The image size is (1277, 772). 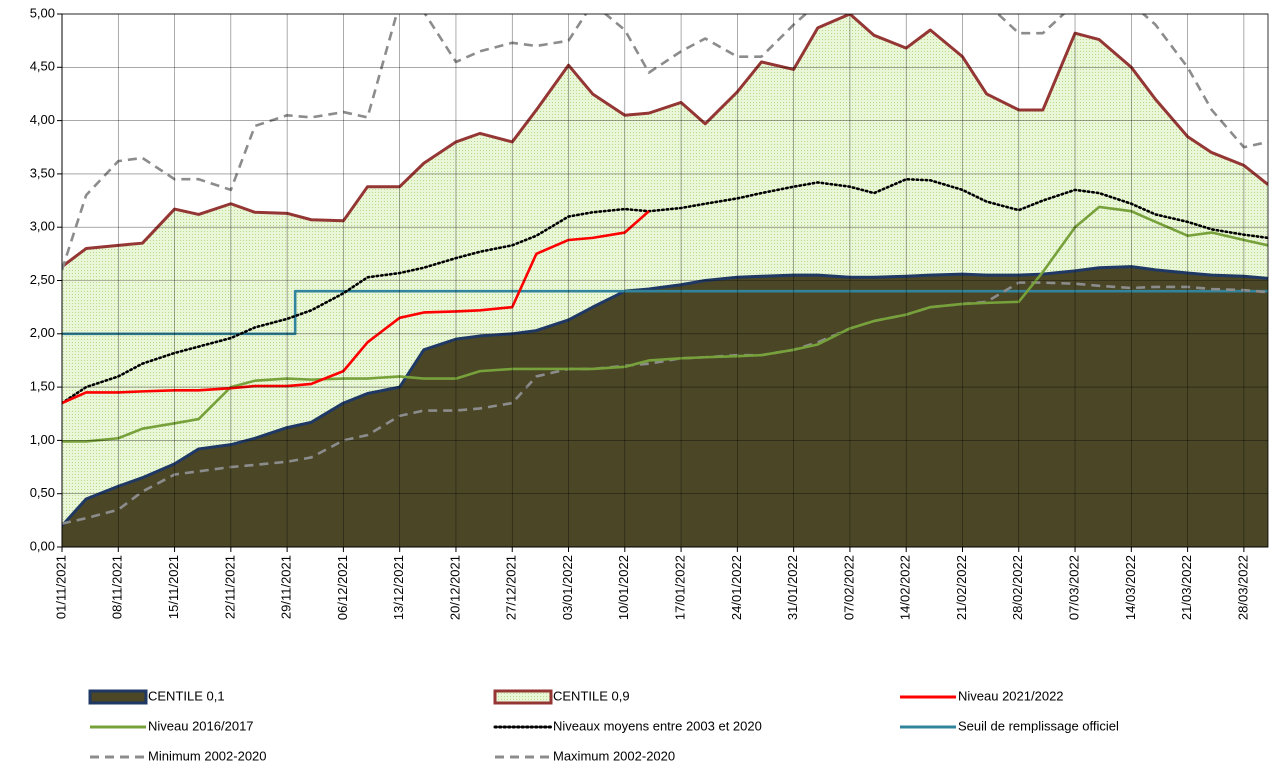 What do you see at coordinates (186, 695) in the screenshot?
I see `legend-label: CENTILE 0,1` at bounding box center [186, 695].